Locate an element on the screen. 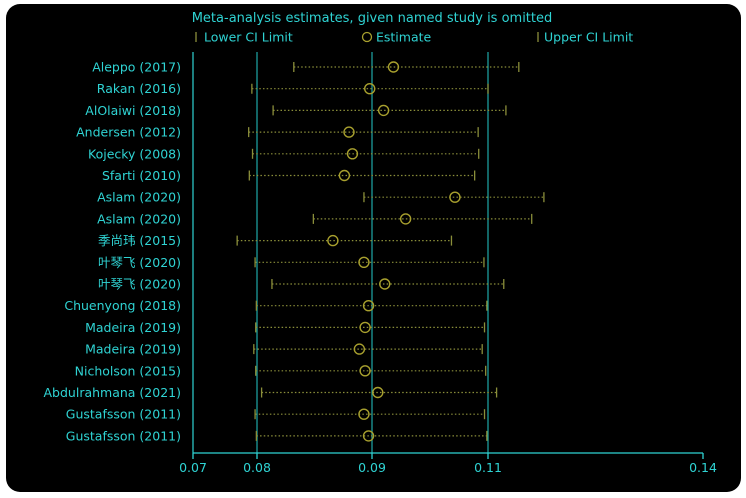  study-label: Sfarti (2010) is located at coordinates (141, 175).